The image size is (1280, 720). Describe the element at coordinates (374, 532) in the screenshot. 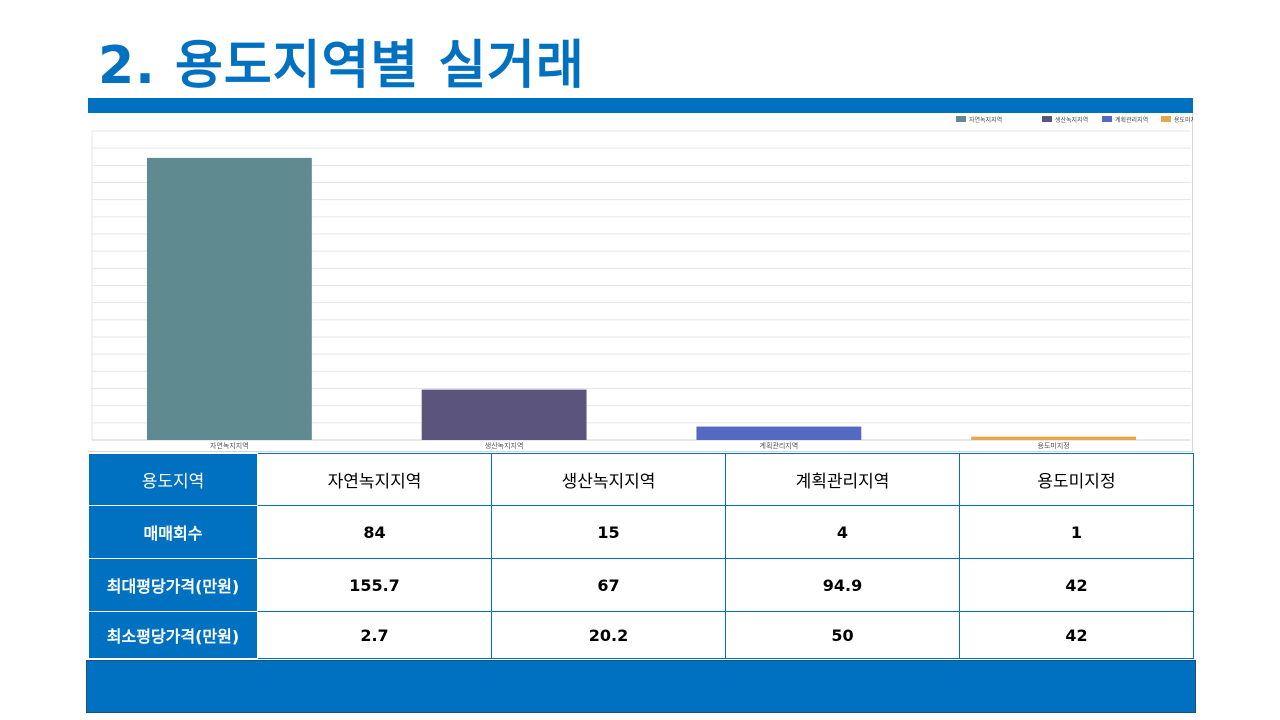

I see `table-cell: 84` at that location.